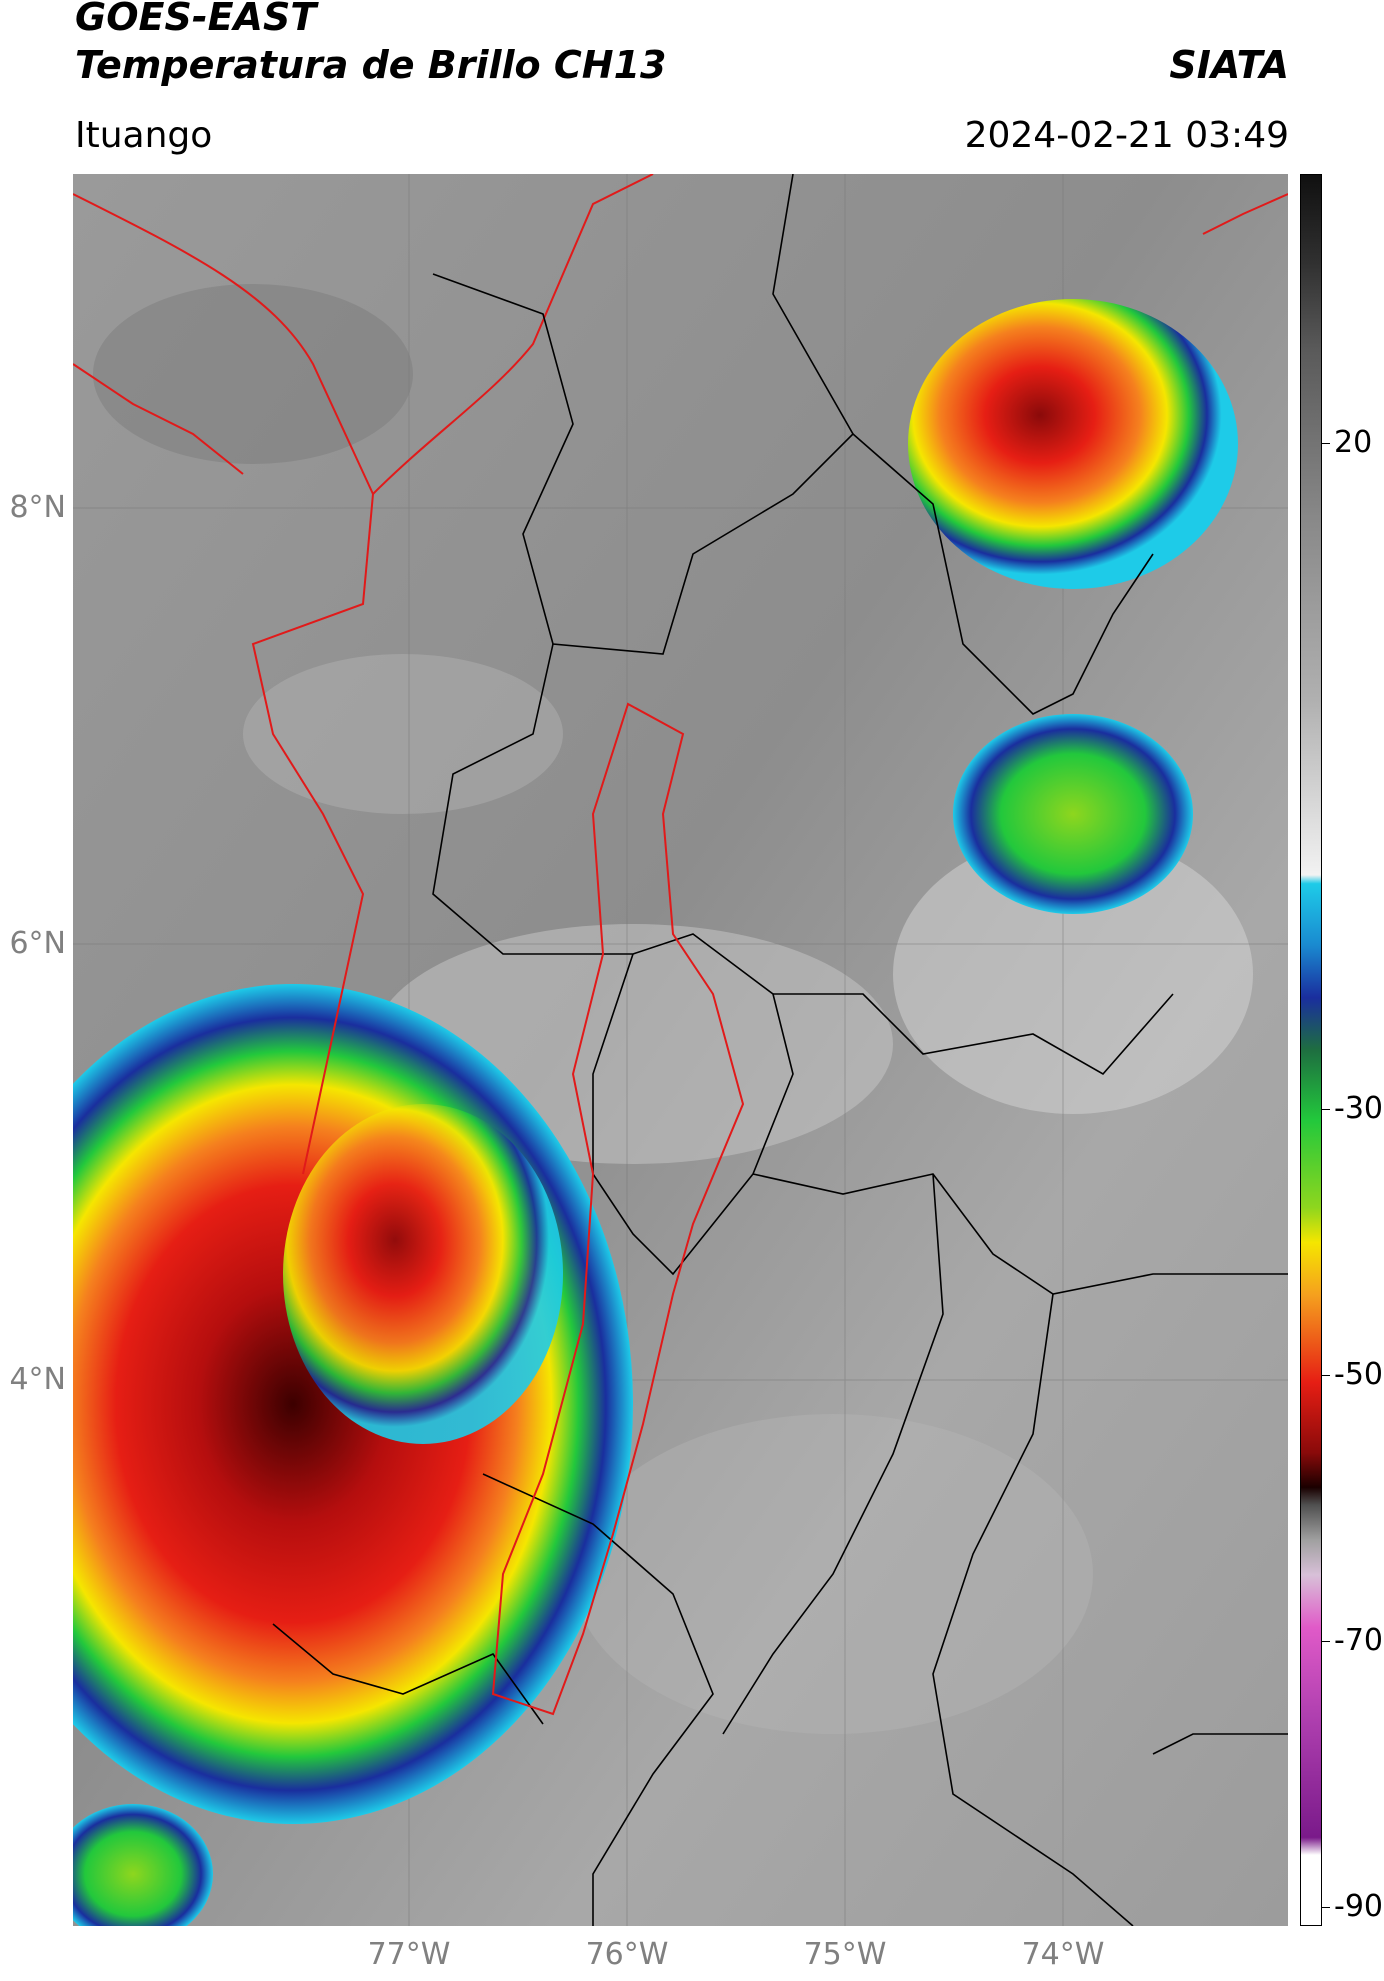  I want to click on timestamp-label: 2024-02-21 03:49, so click(1126, 135).